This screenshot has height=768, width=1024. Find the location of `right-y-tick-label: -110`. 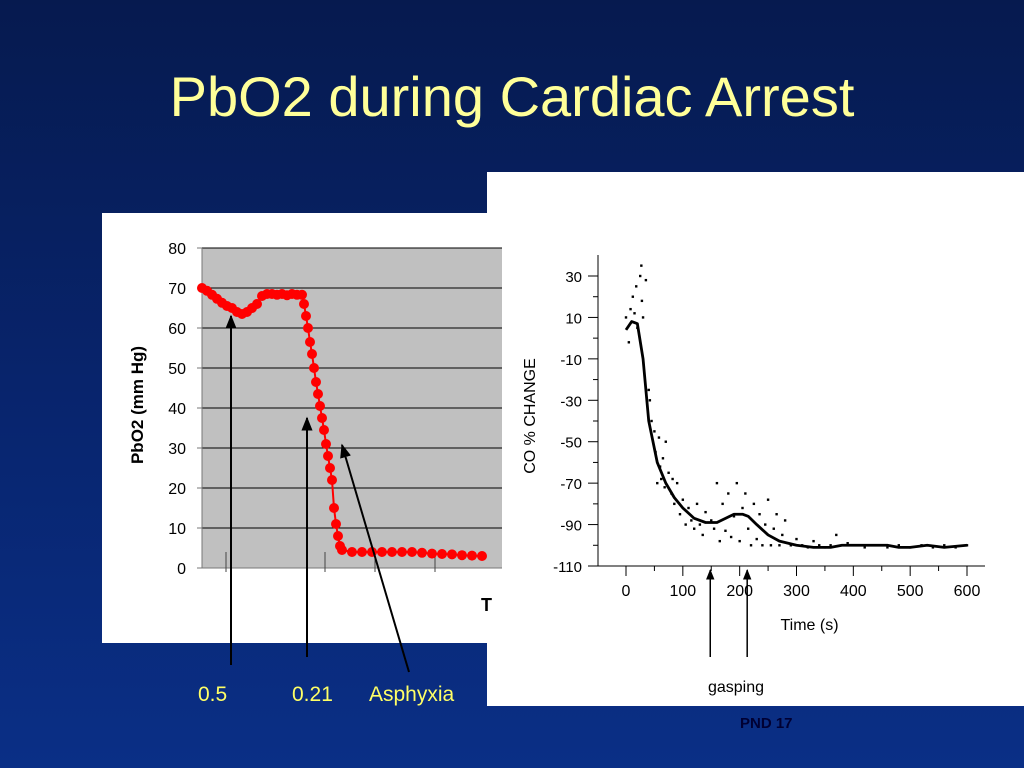

right-y-tick-label: -110 is located at coordinates (567, 567).